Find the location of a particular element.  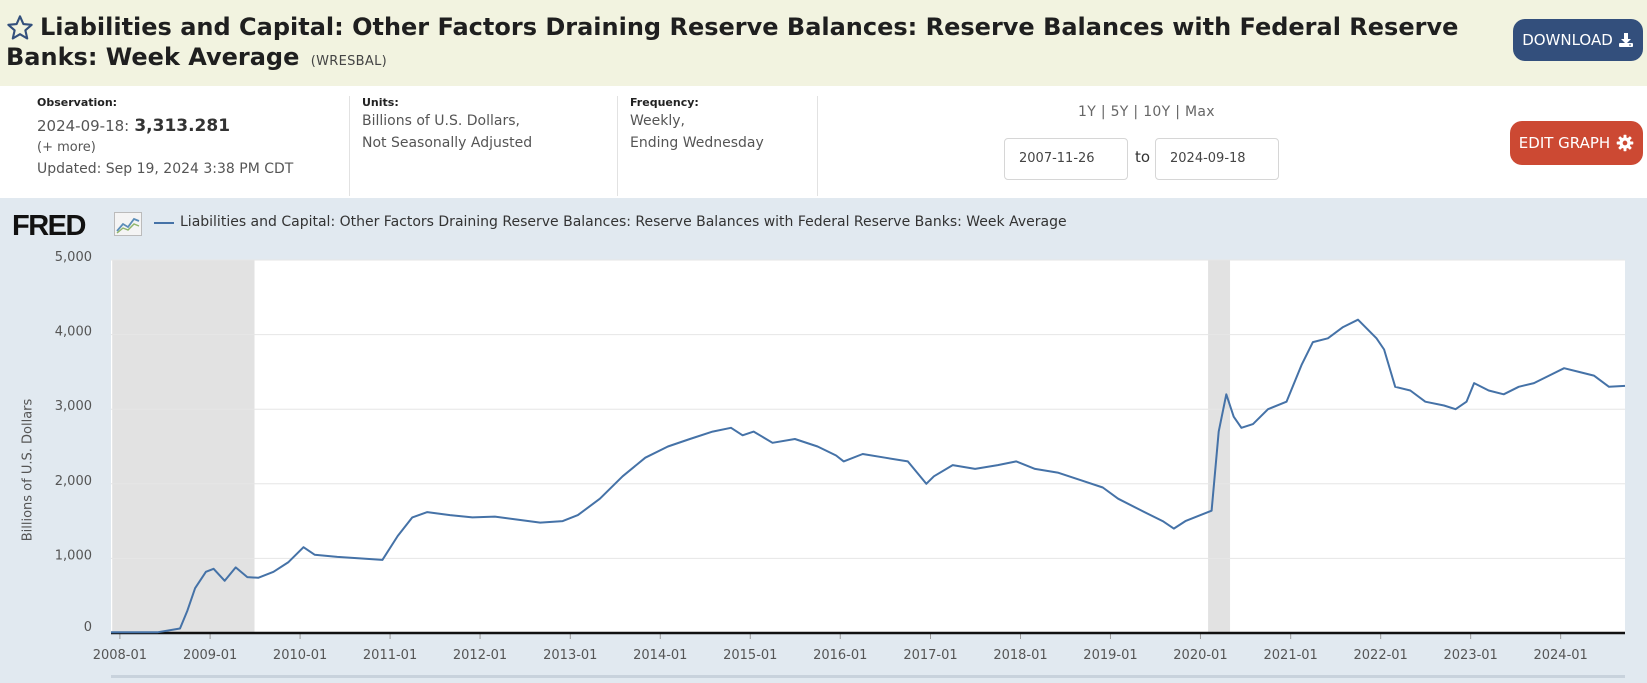

star-outline-icon is located at coordinates (20, 28).